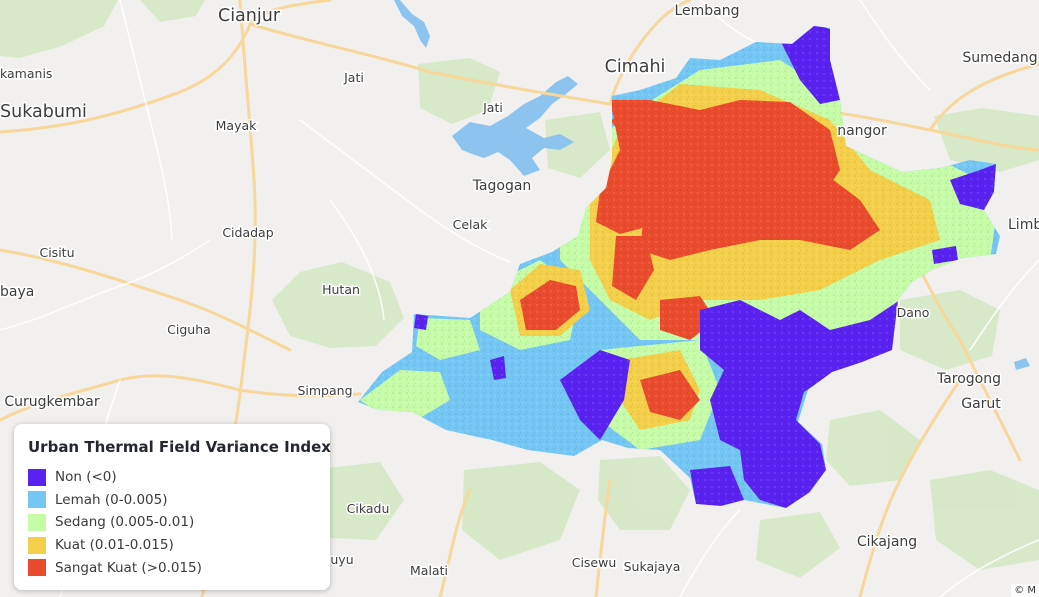 This screenshot has height=597, width=1039. Describe the element at coordinates (999, 58) in the screenshot. I see `place-label: Sumedang` at that location.